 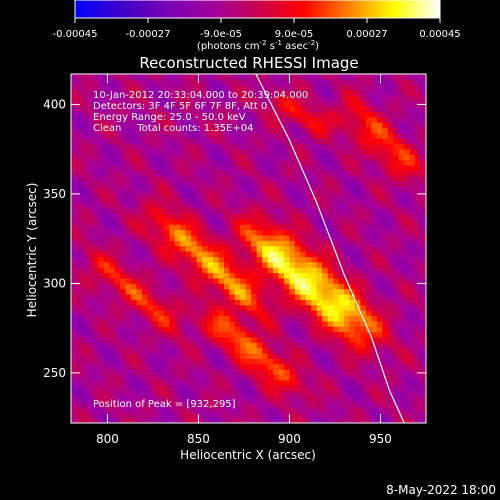 I want to click on peak-position-text: Position of Peak = [932,295], so click(x=164, y=404).